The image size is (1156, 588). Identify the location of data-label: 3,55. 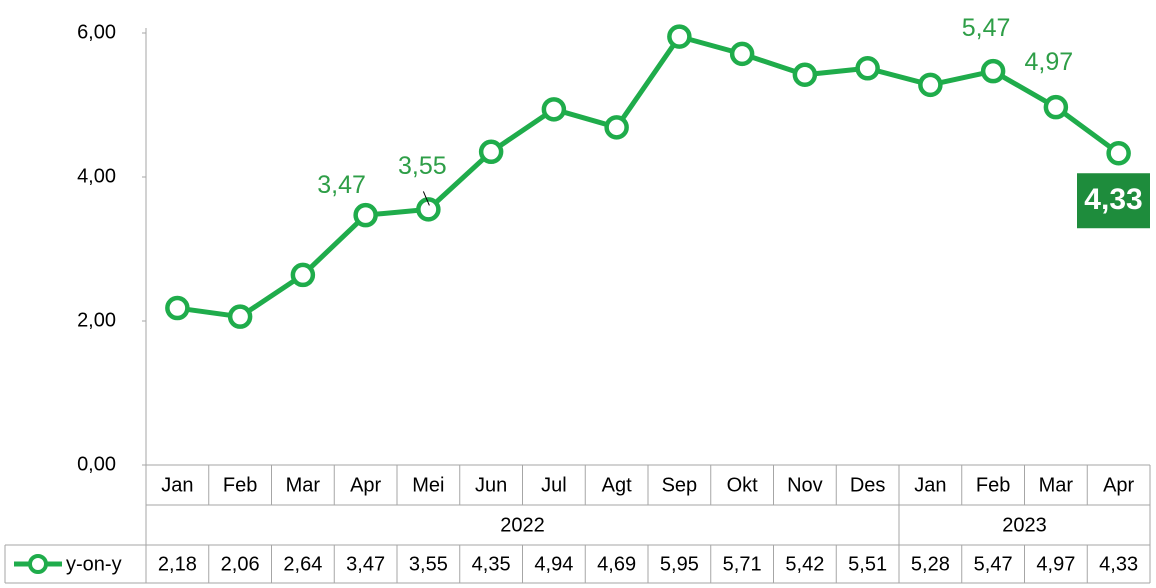
(422, 166).